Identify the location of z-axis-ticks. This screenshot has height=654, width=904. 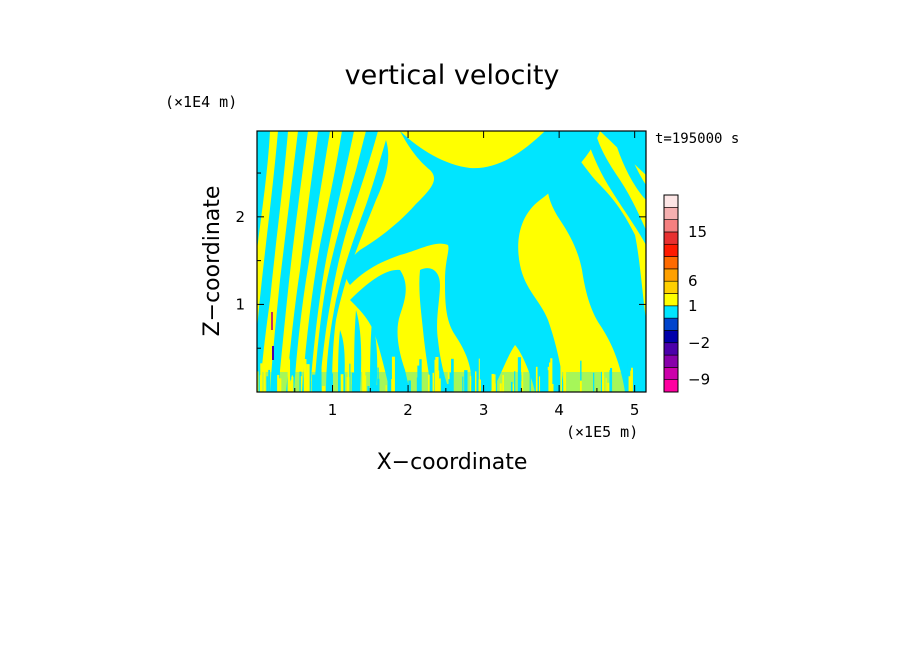
(451, 260).